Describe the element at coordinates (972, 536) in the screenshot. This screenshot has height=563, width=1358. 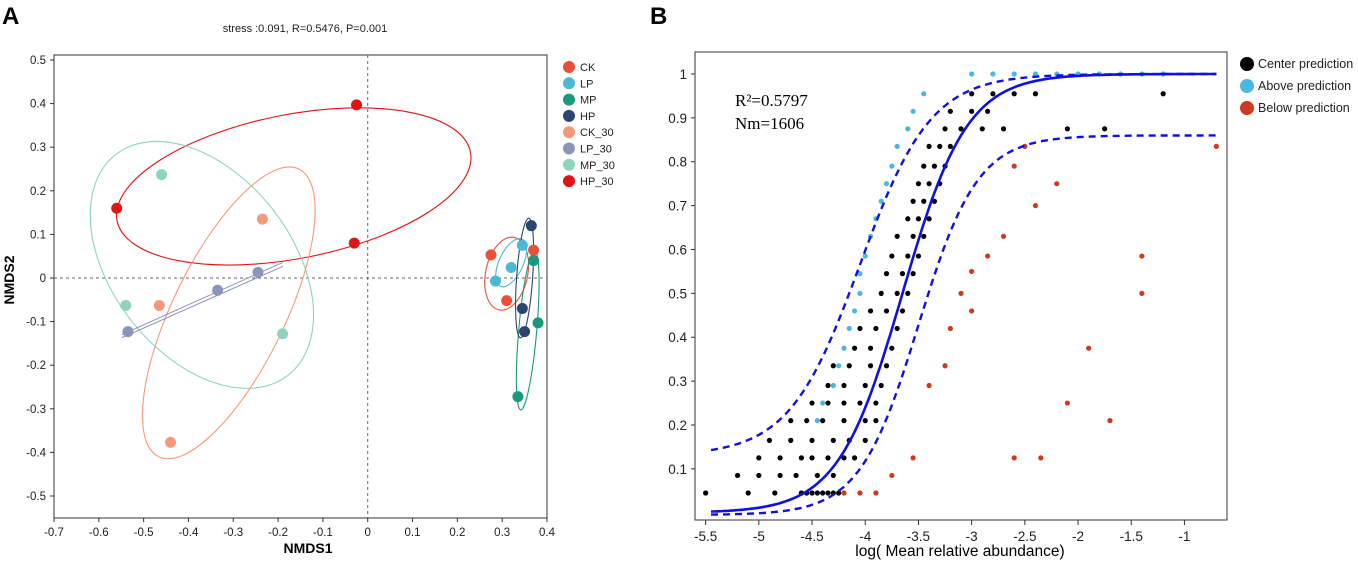
I see `neutral-x-tick-label: -3` at that location.